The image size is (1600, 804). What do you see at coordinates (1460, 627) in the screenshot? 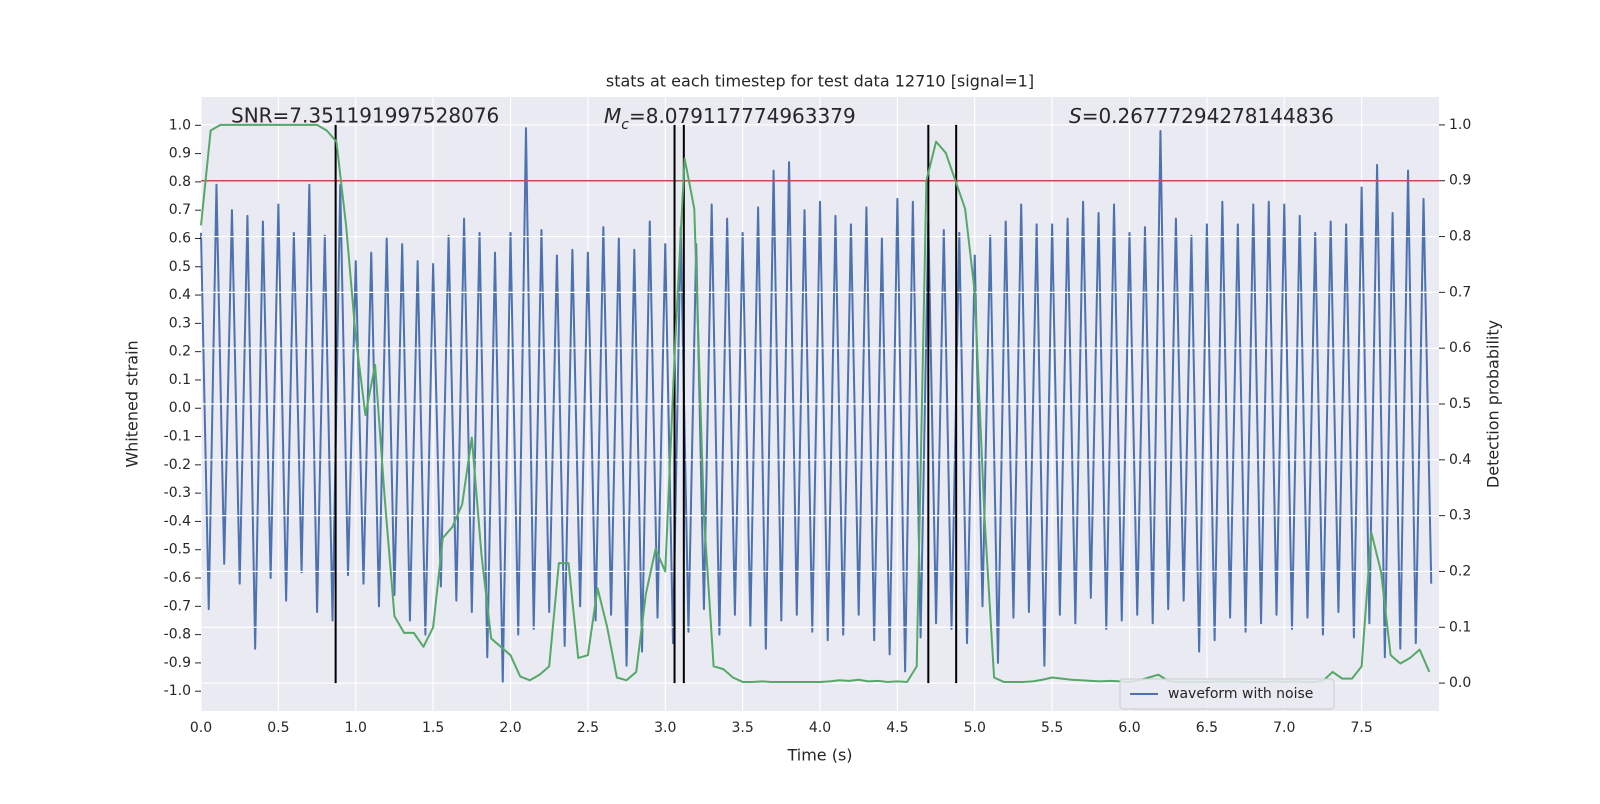
I see `y2-tick-label: 0.1` at bounding box center [1460, 627].